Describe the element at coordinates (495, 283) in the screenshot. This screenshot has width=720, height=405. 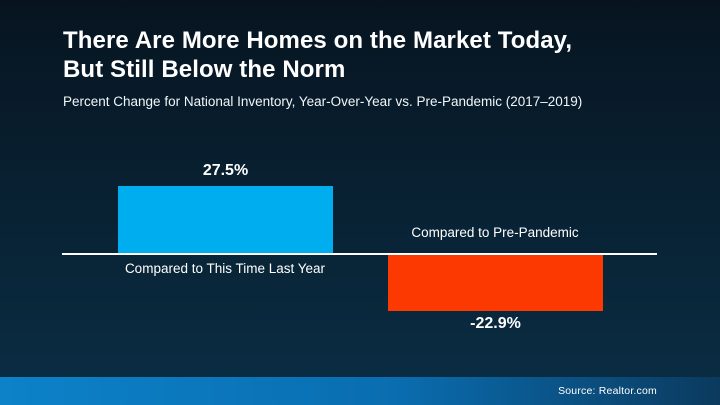
I see `bar-pre-pandemic` at that location.